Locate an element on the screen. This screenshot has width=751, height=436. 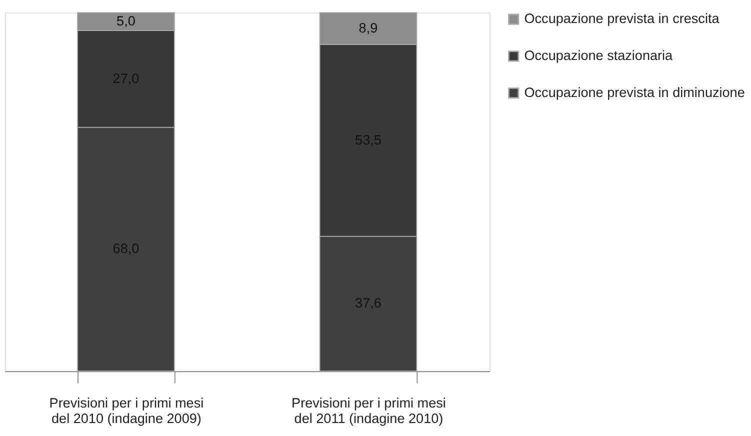
x-tick-label: Previsioni per i primi mesi del 2011 (indagine 2010) is located at coordinates (369, 410).